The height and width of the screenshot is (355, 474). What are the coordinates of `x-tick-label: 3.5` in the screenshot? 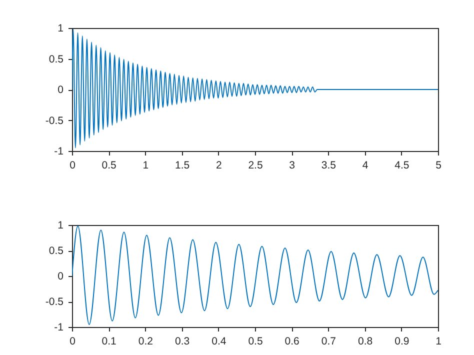 It's located at (328, 166).